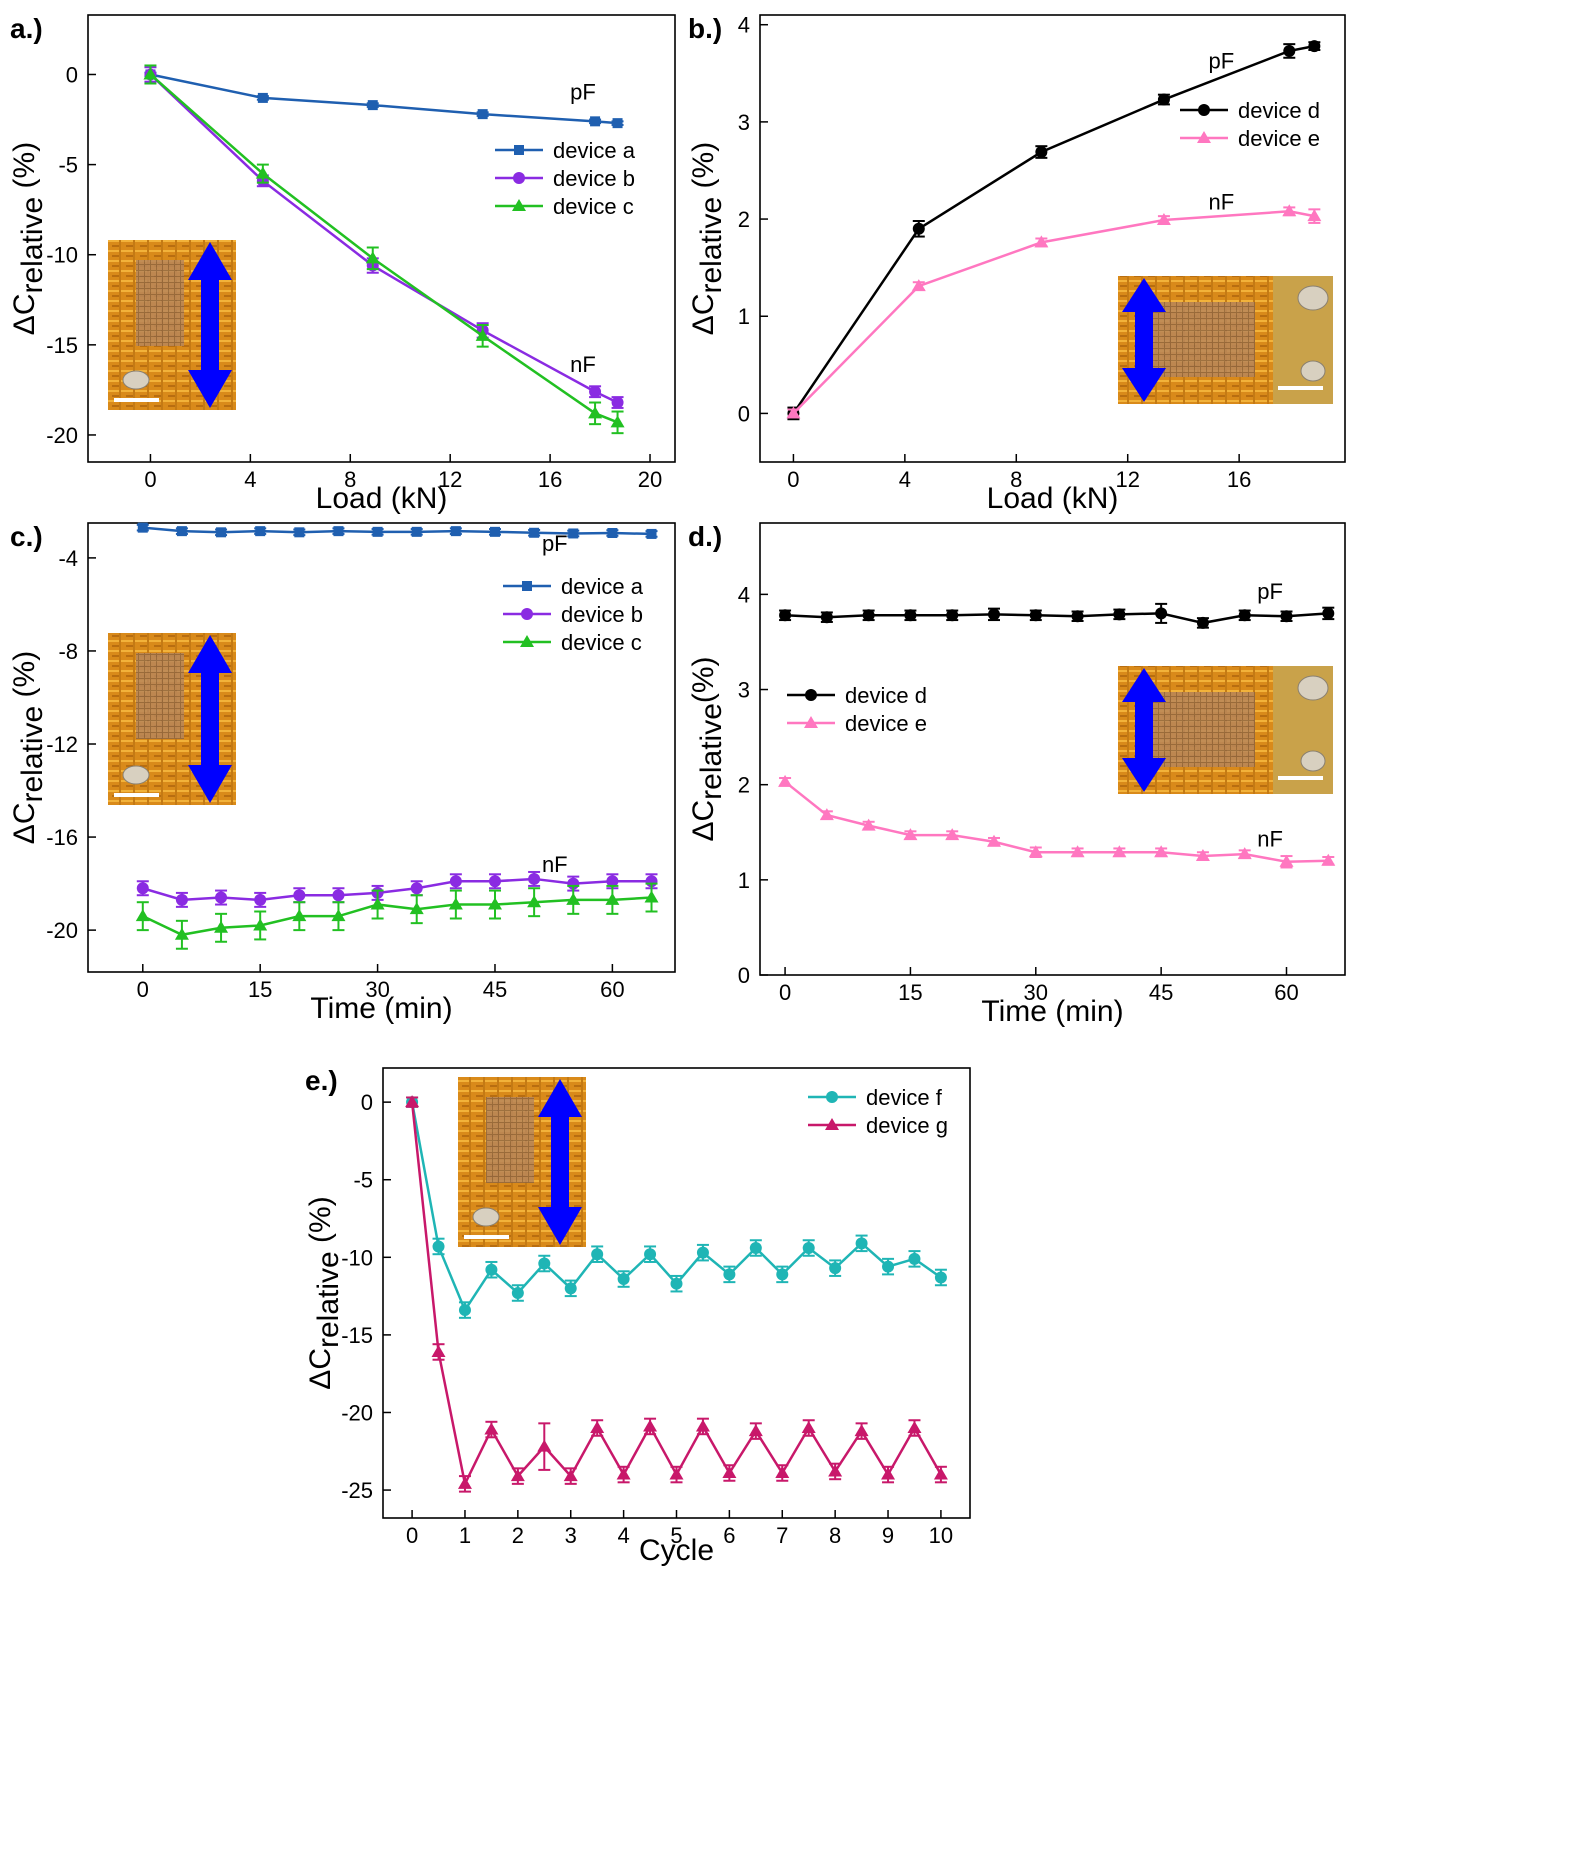  Describe the element at coordinates (782, 1535) in the screenshot. I see `x-tick-label: 7` at that location.